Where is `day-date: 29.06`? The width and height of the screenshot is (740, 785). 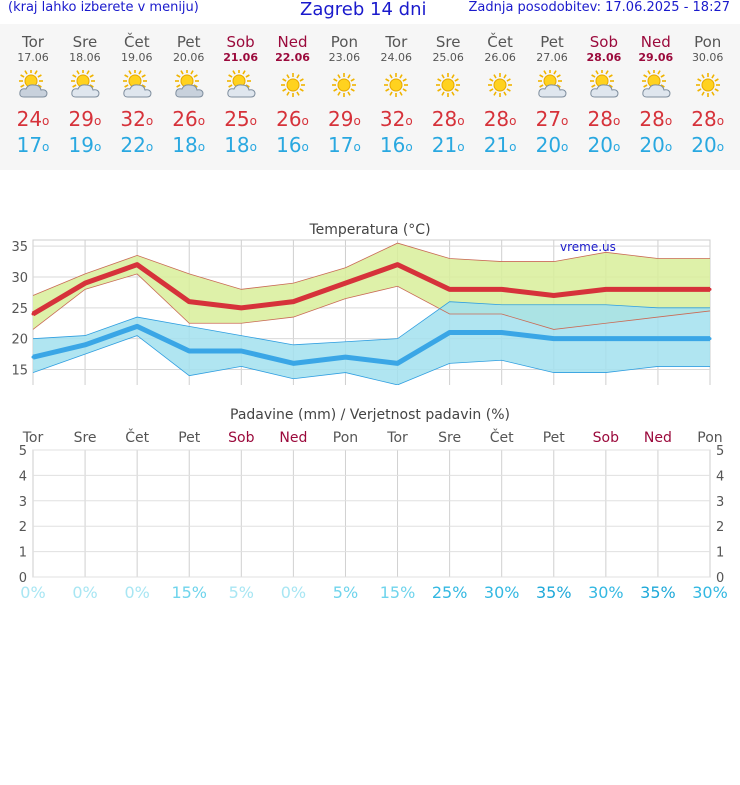 day-date: 29.06 is located at coordinates (656, 57).